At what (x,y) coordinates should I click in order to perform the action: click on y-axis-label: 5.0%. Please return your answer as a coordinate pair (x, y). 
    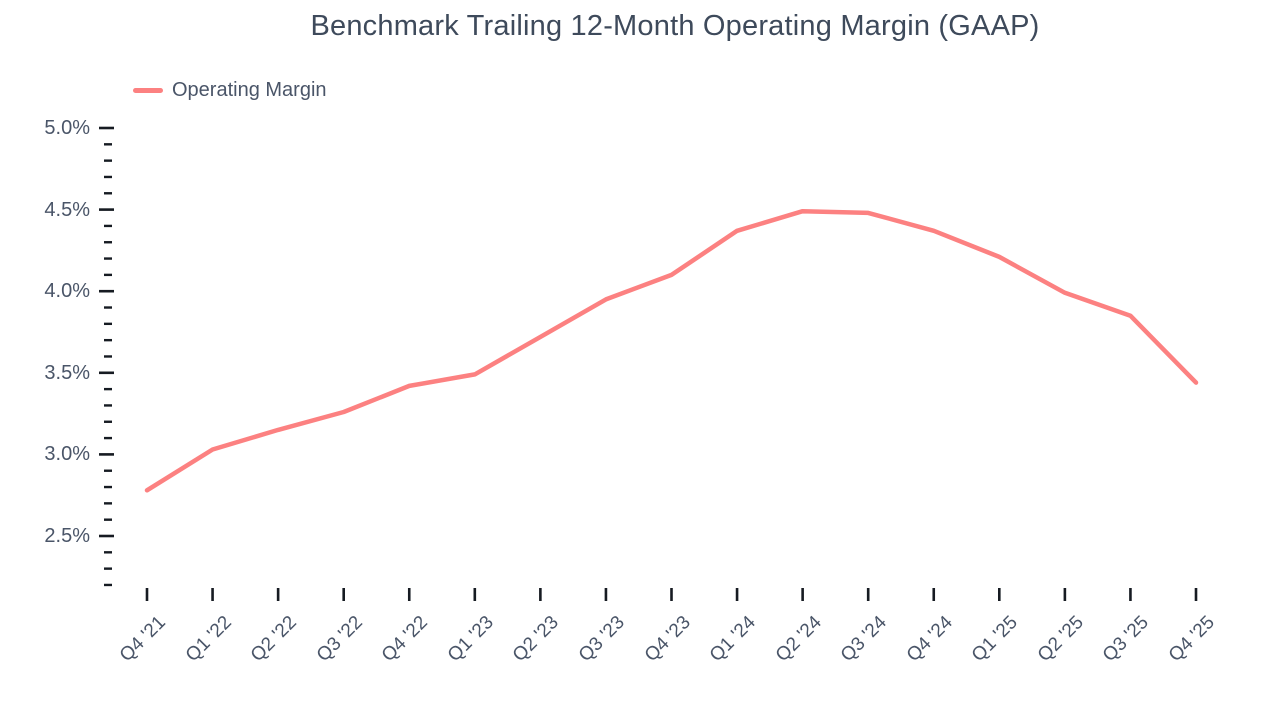
    Looking at the image, I should click on (67, 128).